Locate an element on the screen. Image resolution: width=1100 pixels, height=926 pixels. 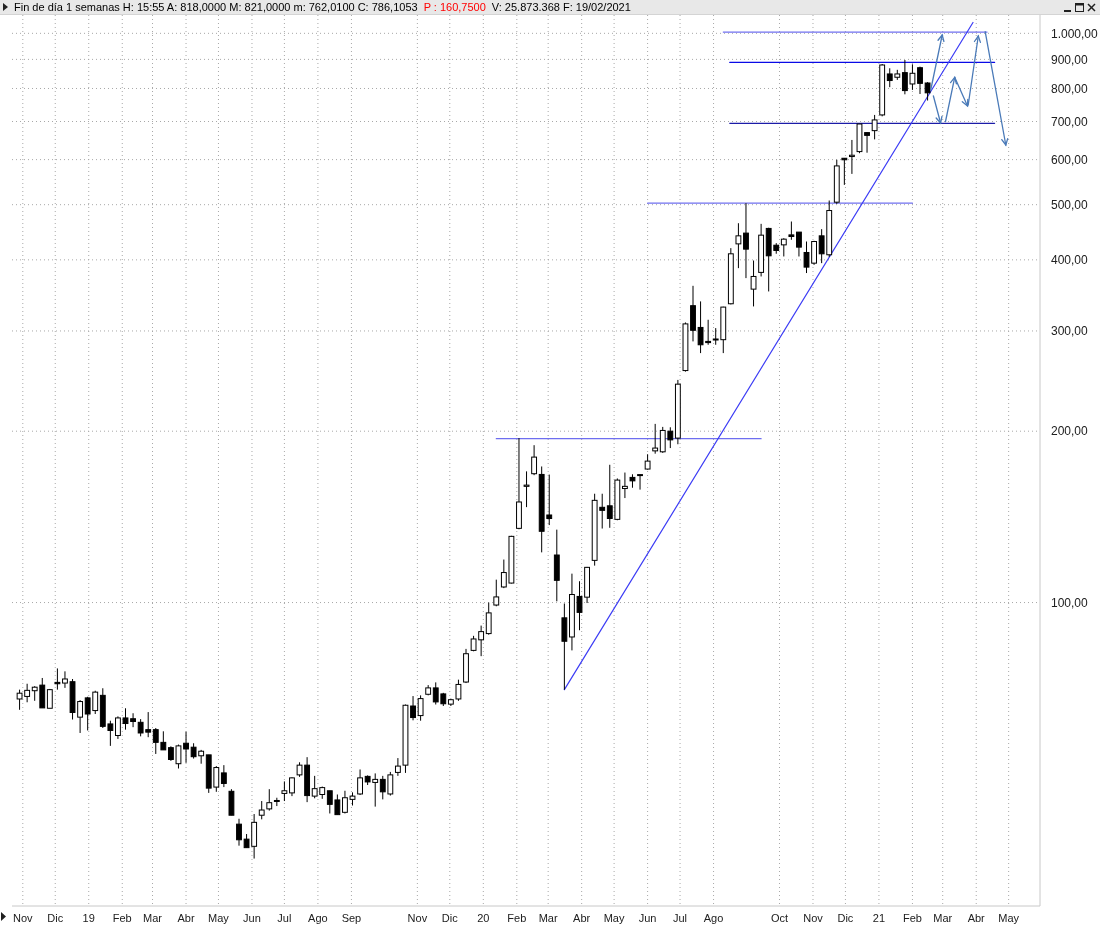
y-tick-label: 900,00 is located at coordinates (1070, 59).